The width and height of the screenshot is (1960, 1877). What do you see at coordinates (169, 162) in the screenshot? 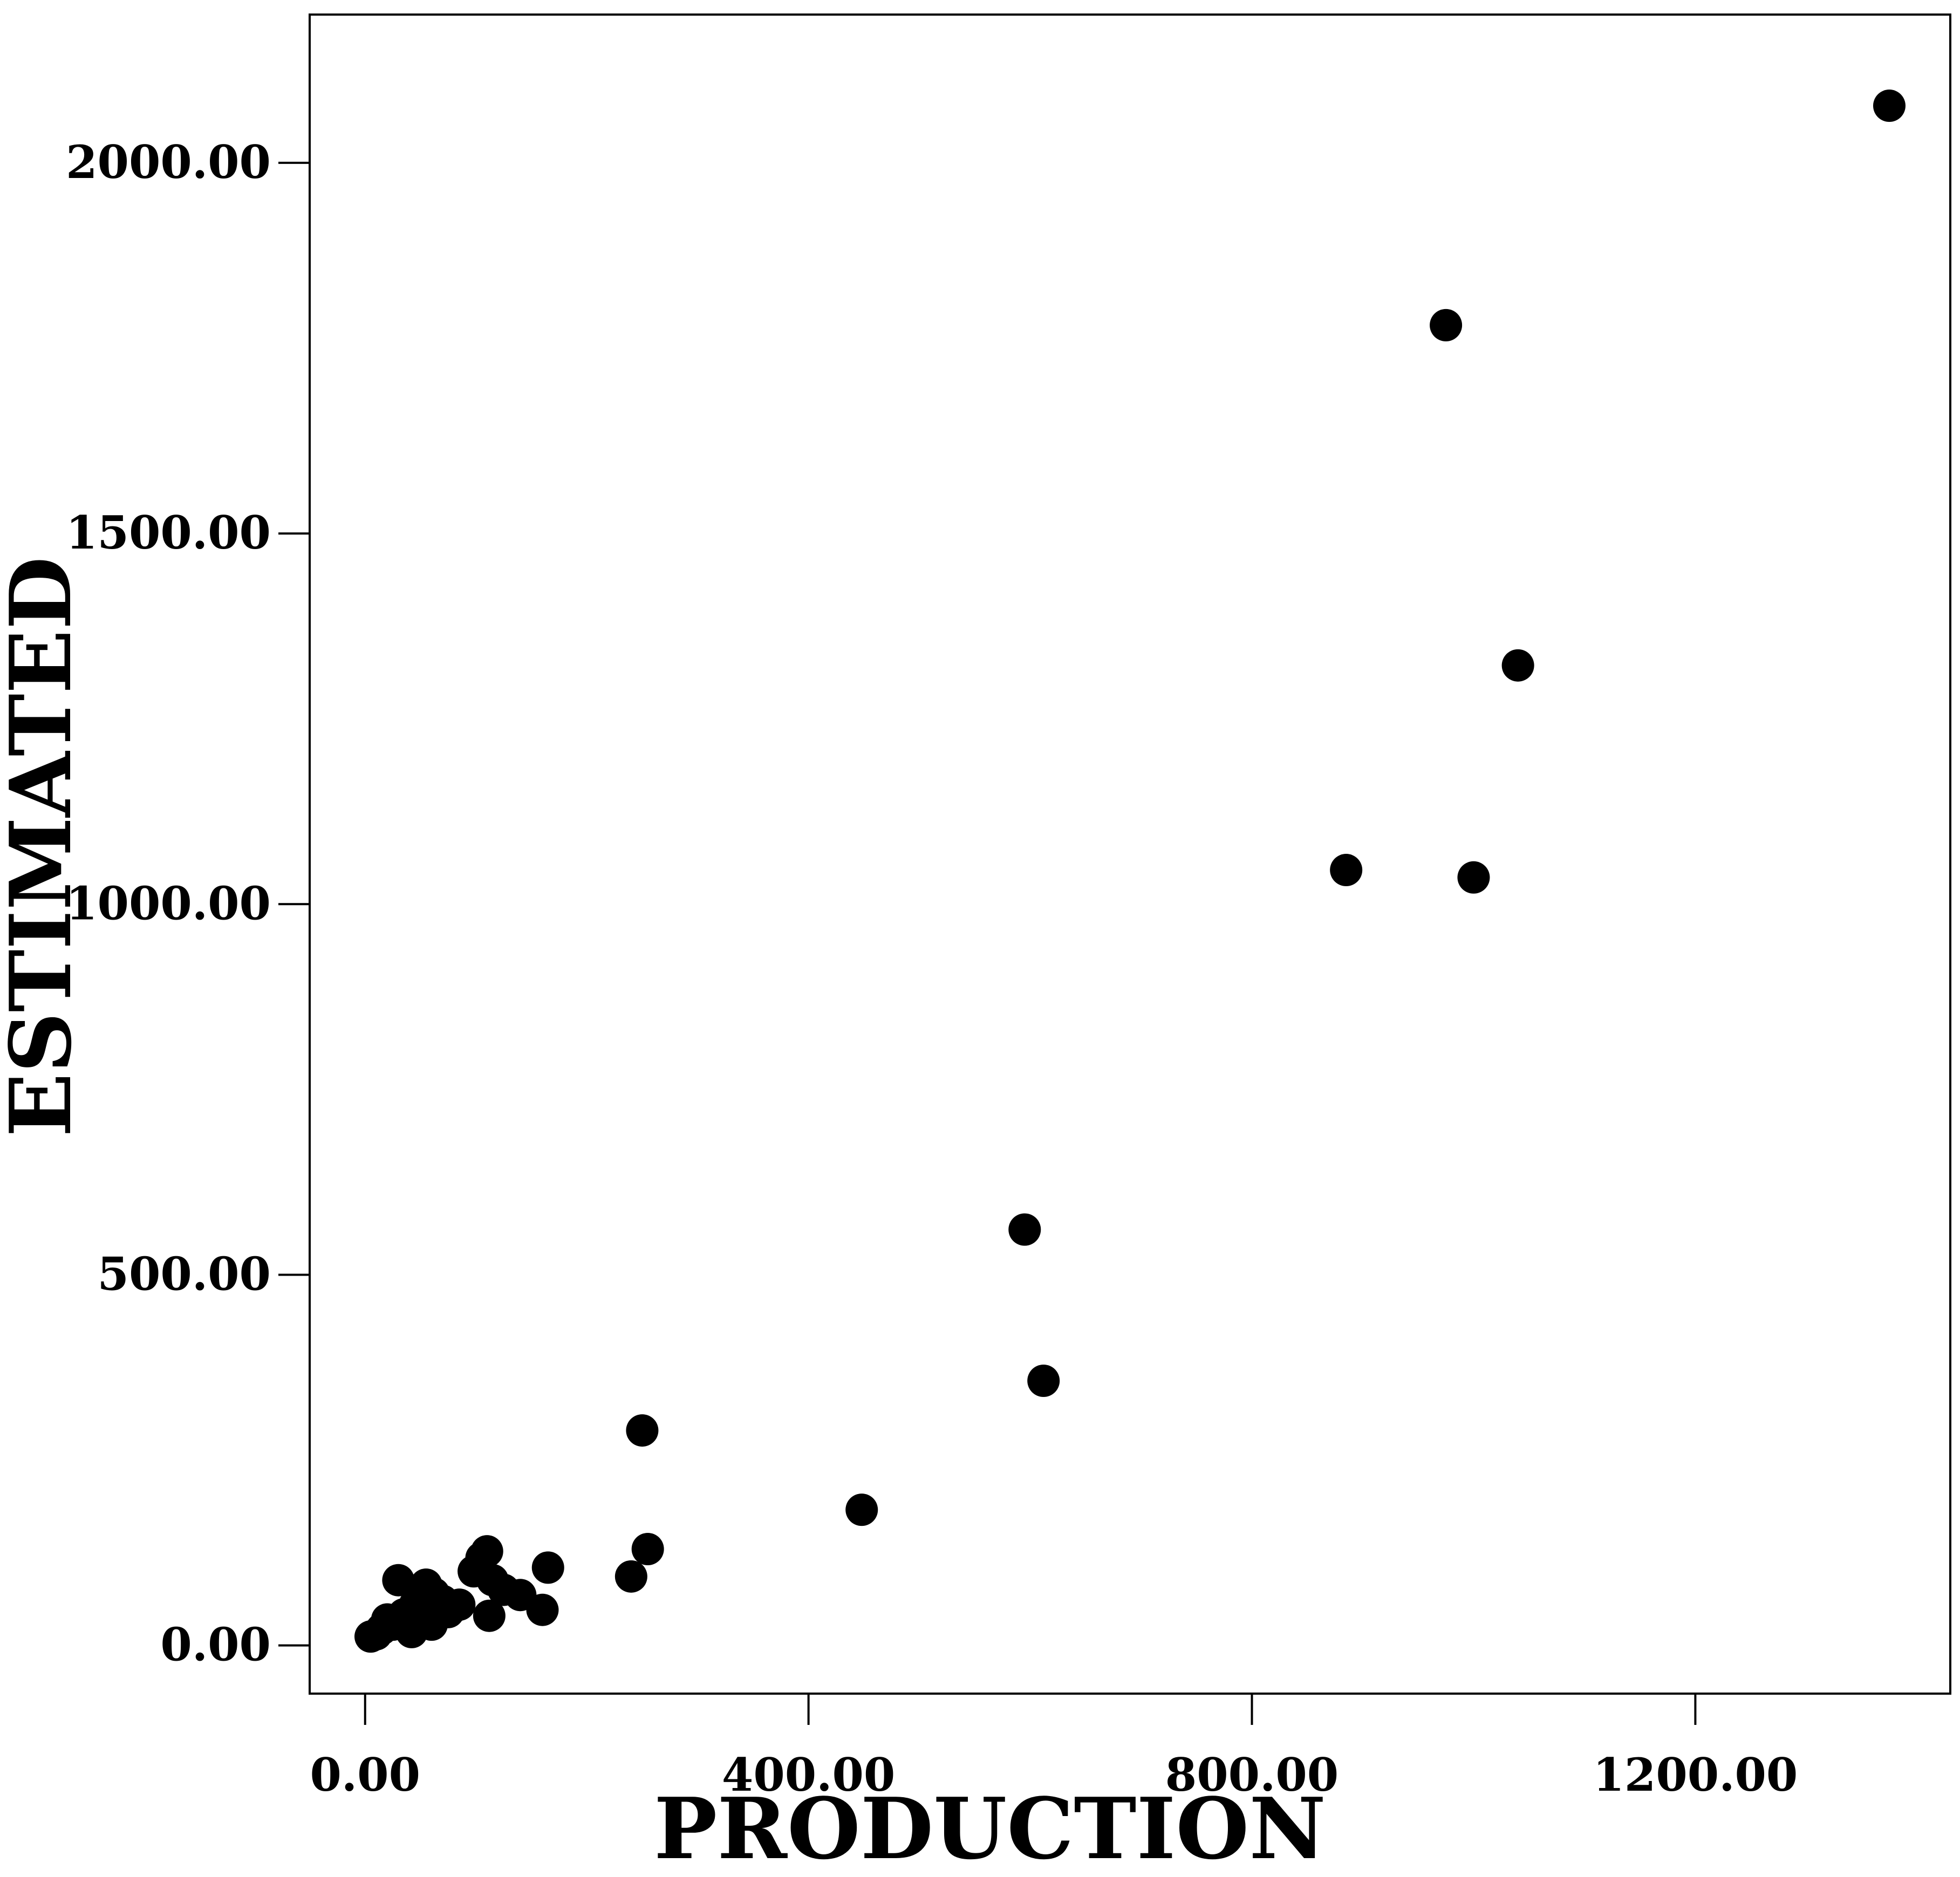
I see `y-tick-label: 2000.00` at bounding box center [169, 162].